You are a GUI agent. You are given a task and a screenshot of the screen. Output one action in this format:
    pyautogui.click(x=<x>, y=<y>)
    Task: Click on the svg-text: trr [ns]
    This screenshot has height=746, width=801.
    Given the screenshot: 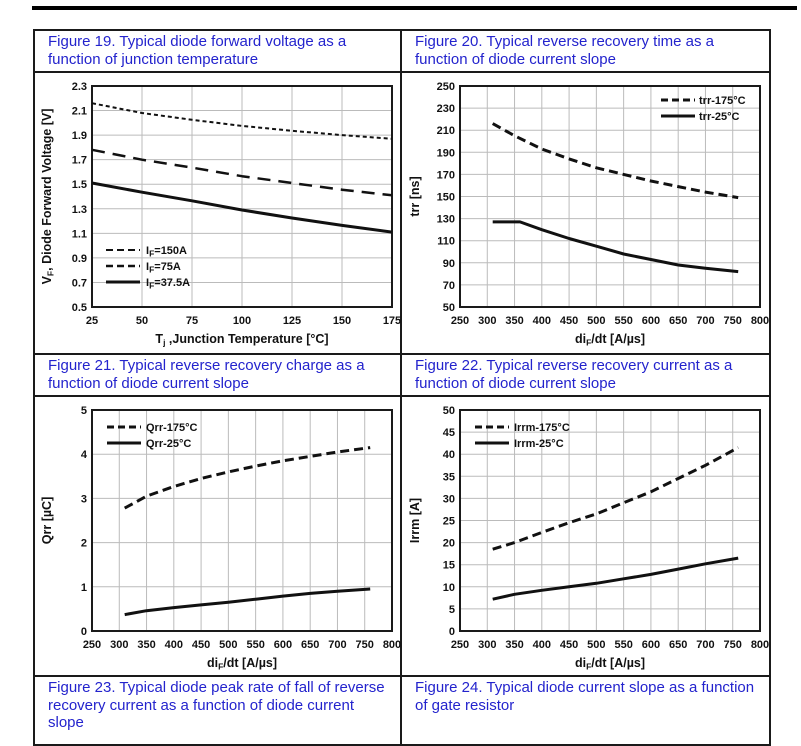 What is the action you would take?
    pyautogui.click(x=415, y=196)
    